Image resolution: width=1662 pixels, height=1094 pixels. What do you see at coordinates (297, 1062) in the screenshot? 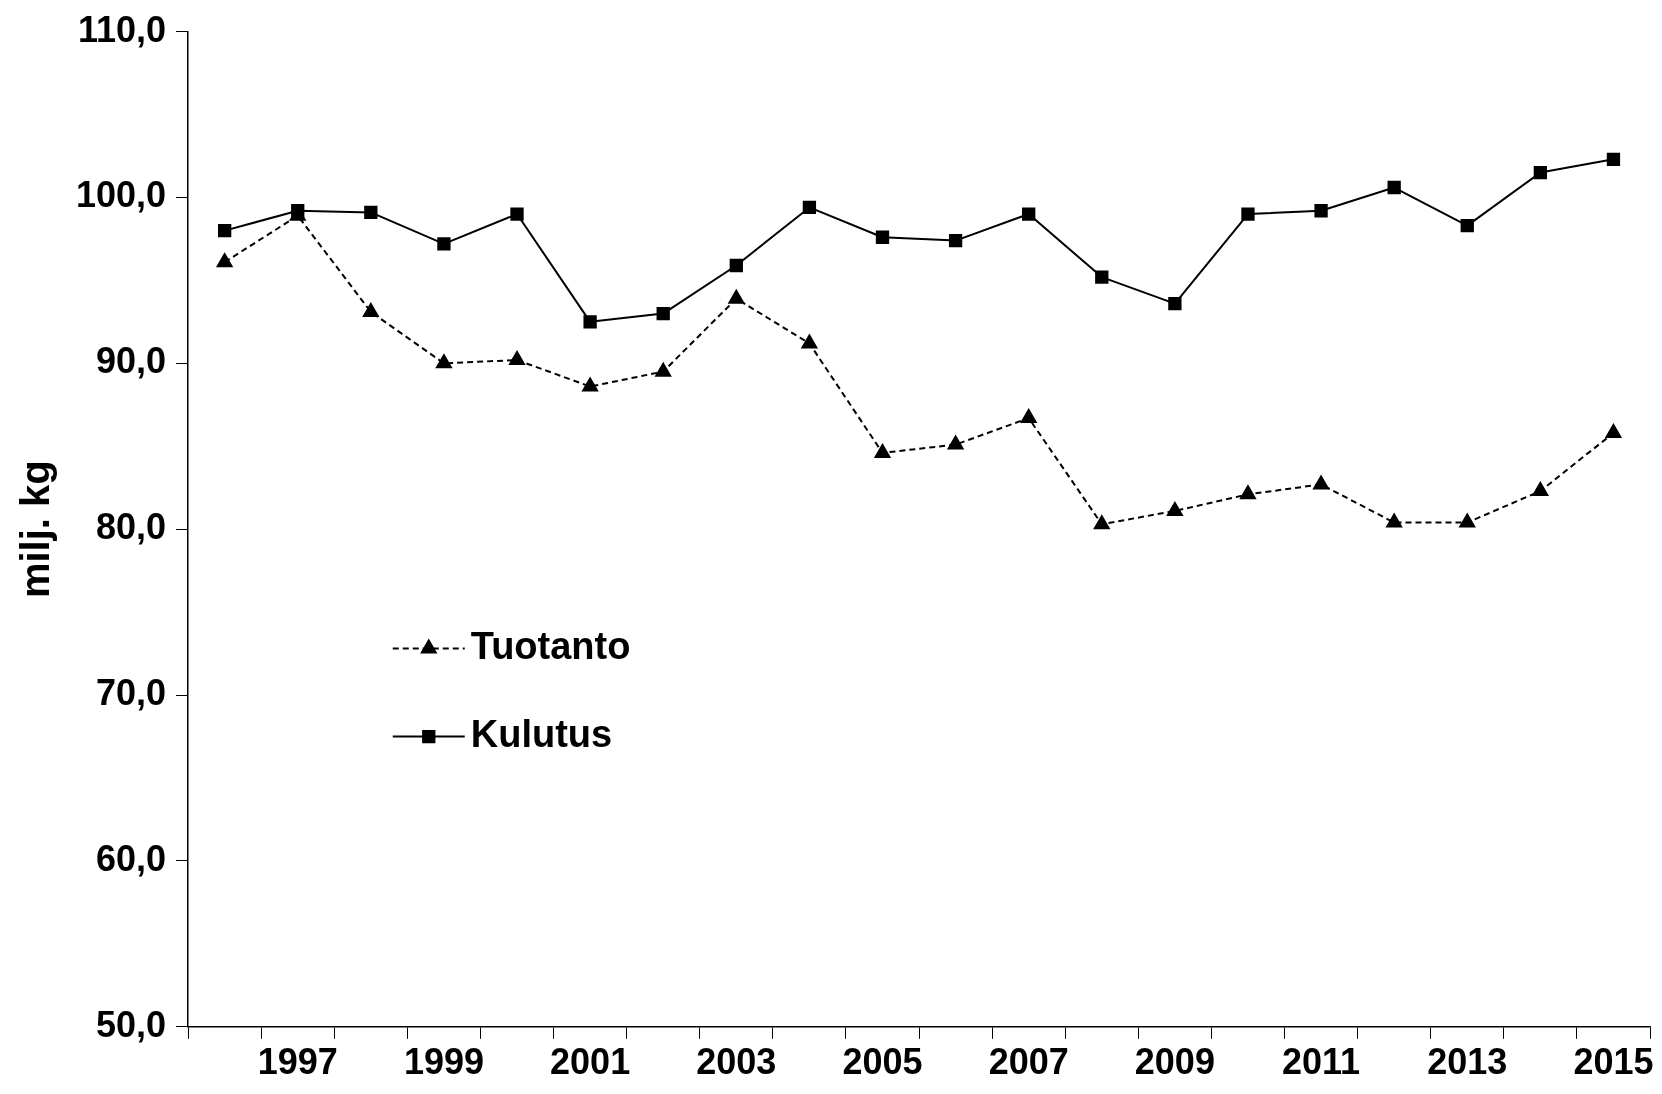
I see `x-tick-label: 1997` at bounding box center [297, 1062].